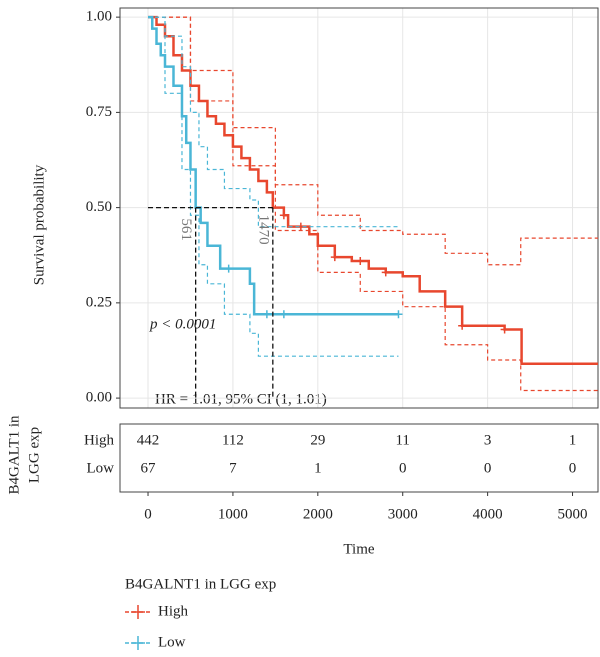 This screenshot has height=657, width=600. I want to click on risk-count: 11, so click(402, 440).